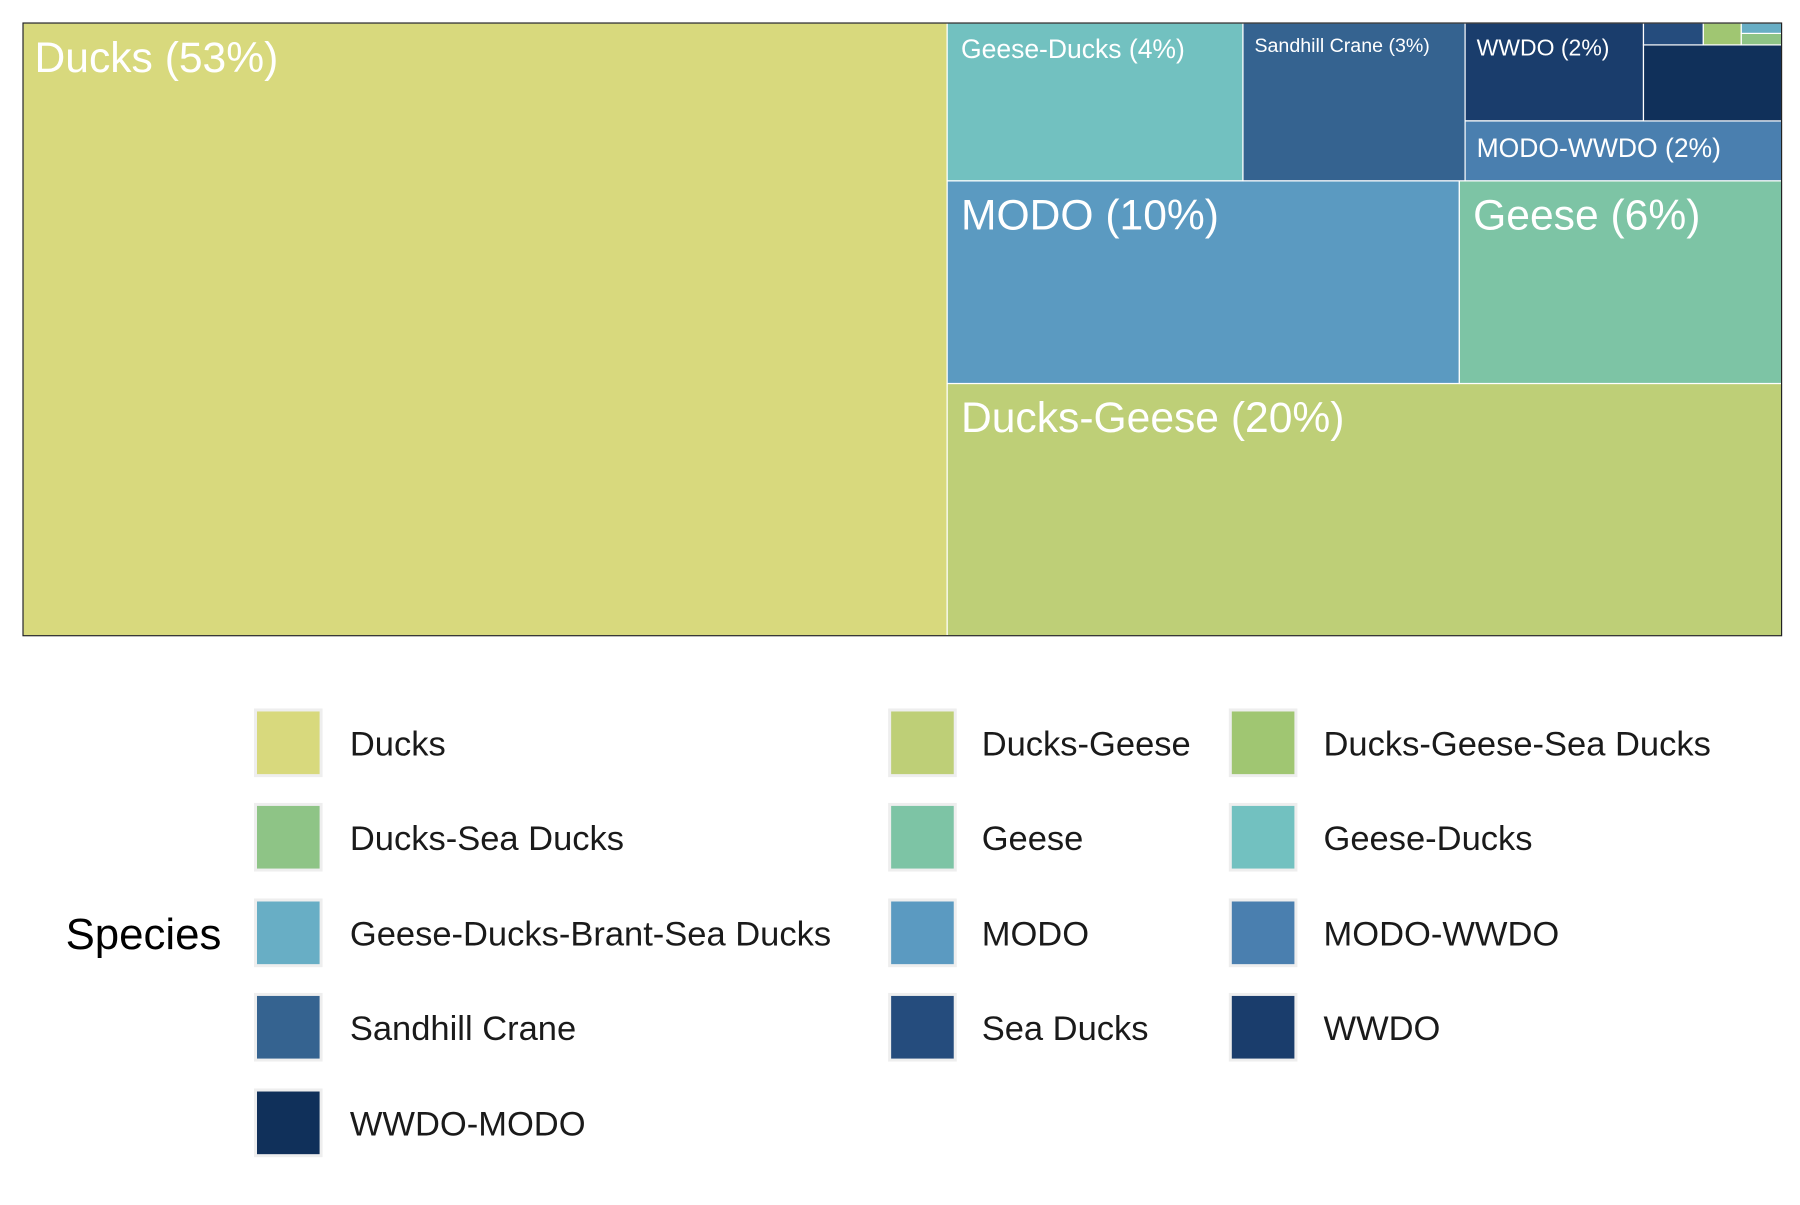 The width and height of the screenshot is (1800, 1205). I want to click on tile-modo-wwdo, so click(1623, 151).